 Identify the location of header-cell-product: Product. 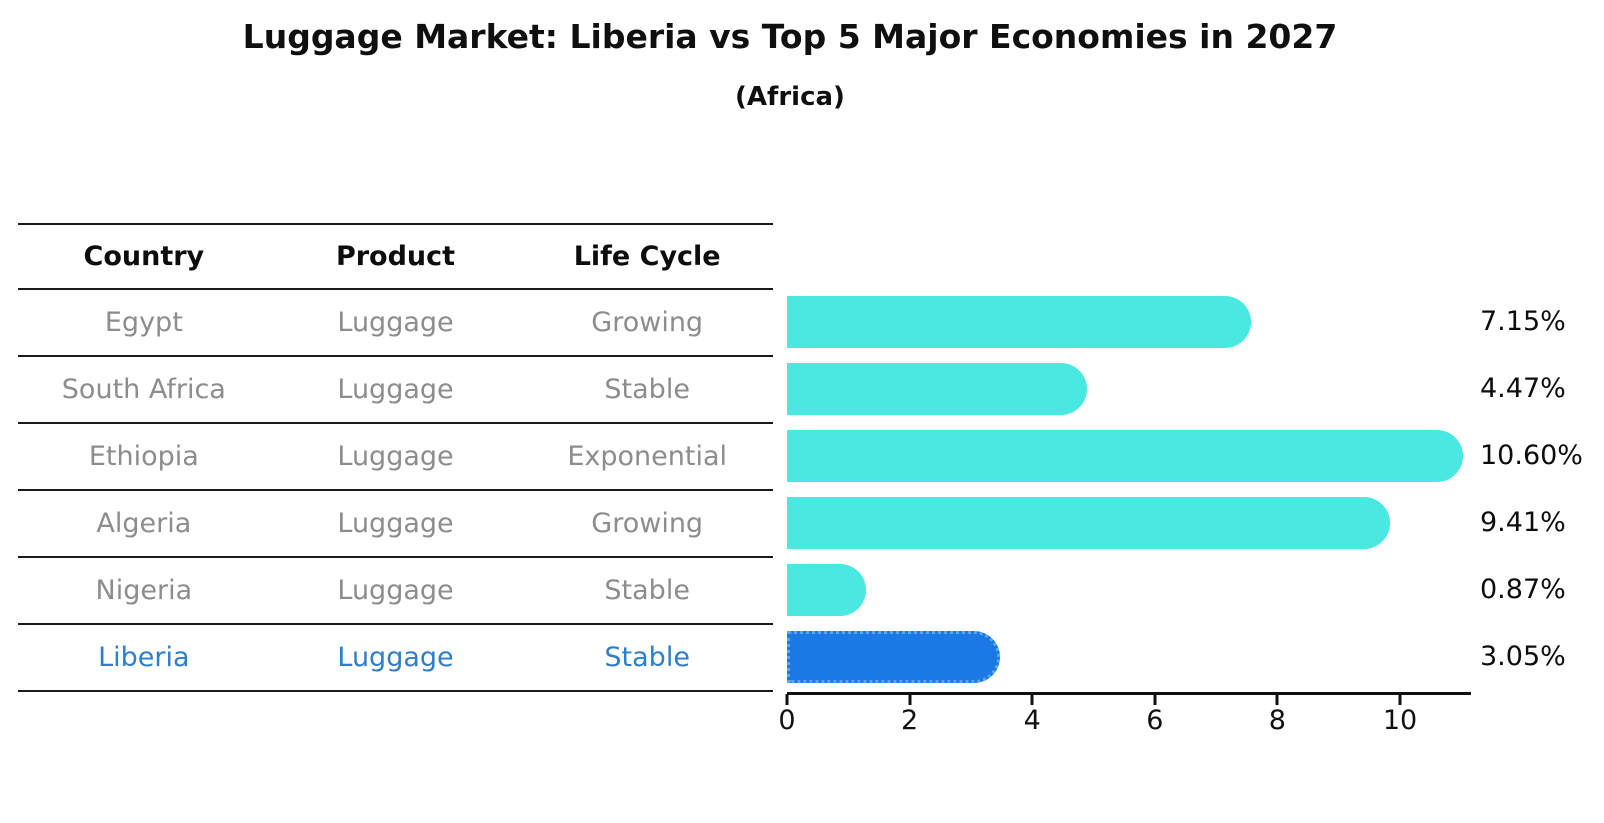
(395, 256).